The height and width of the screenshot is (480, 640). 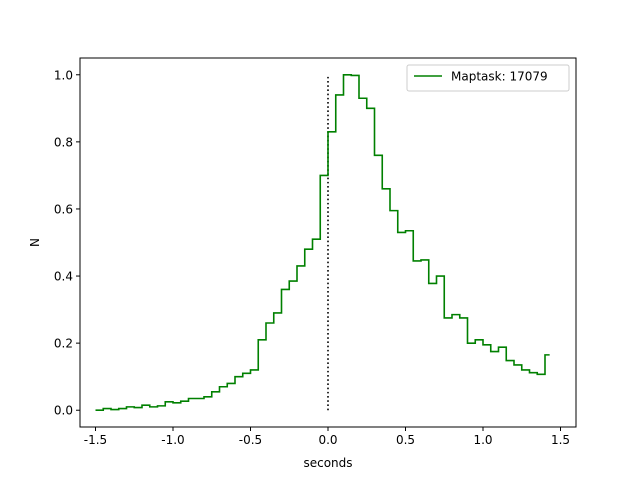 What do you see at coordinates (95, 440) in the screenshot?
I see `x-tick-label: -1.5` at bounding box center [95, 440].